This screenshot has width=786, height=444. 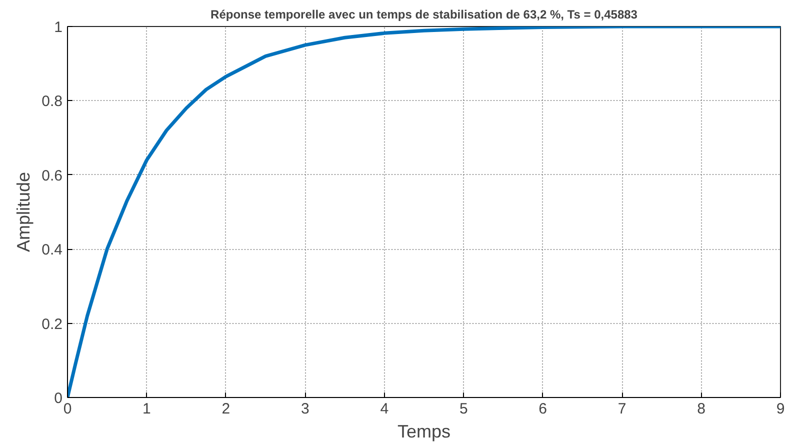 I want to click on x-tick-label: 4, so click(x=384, y=409).